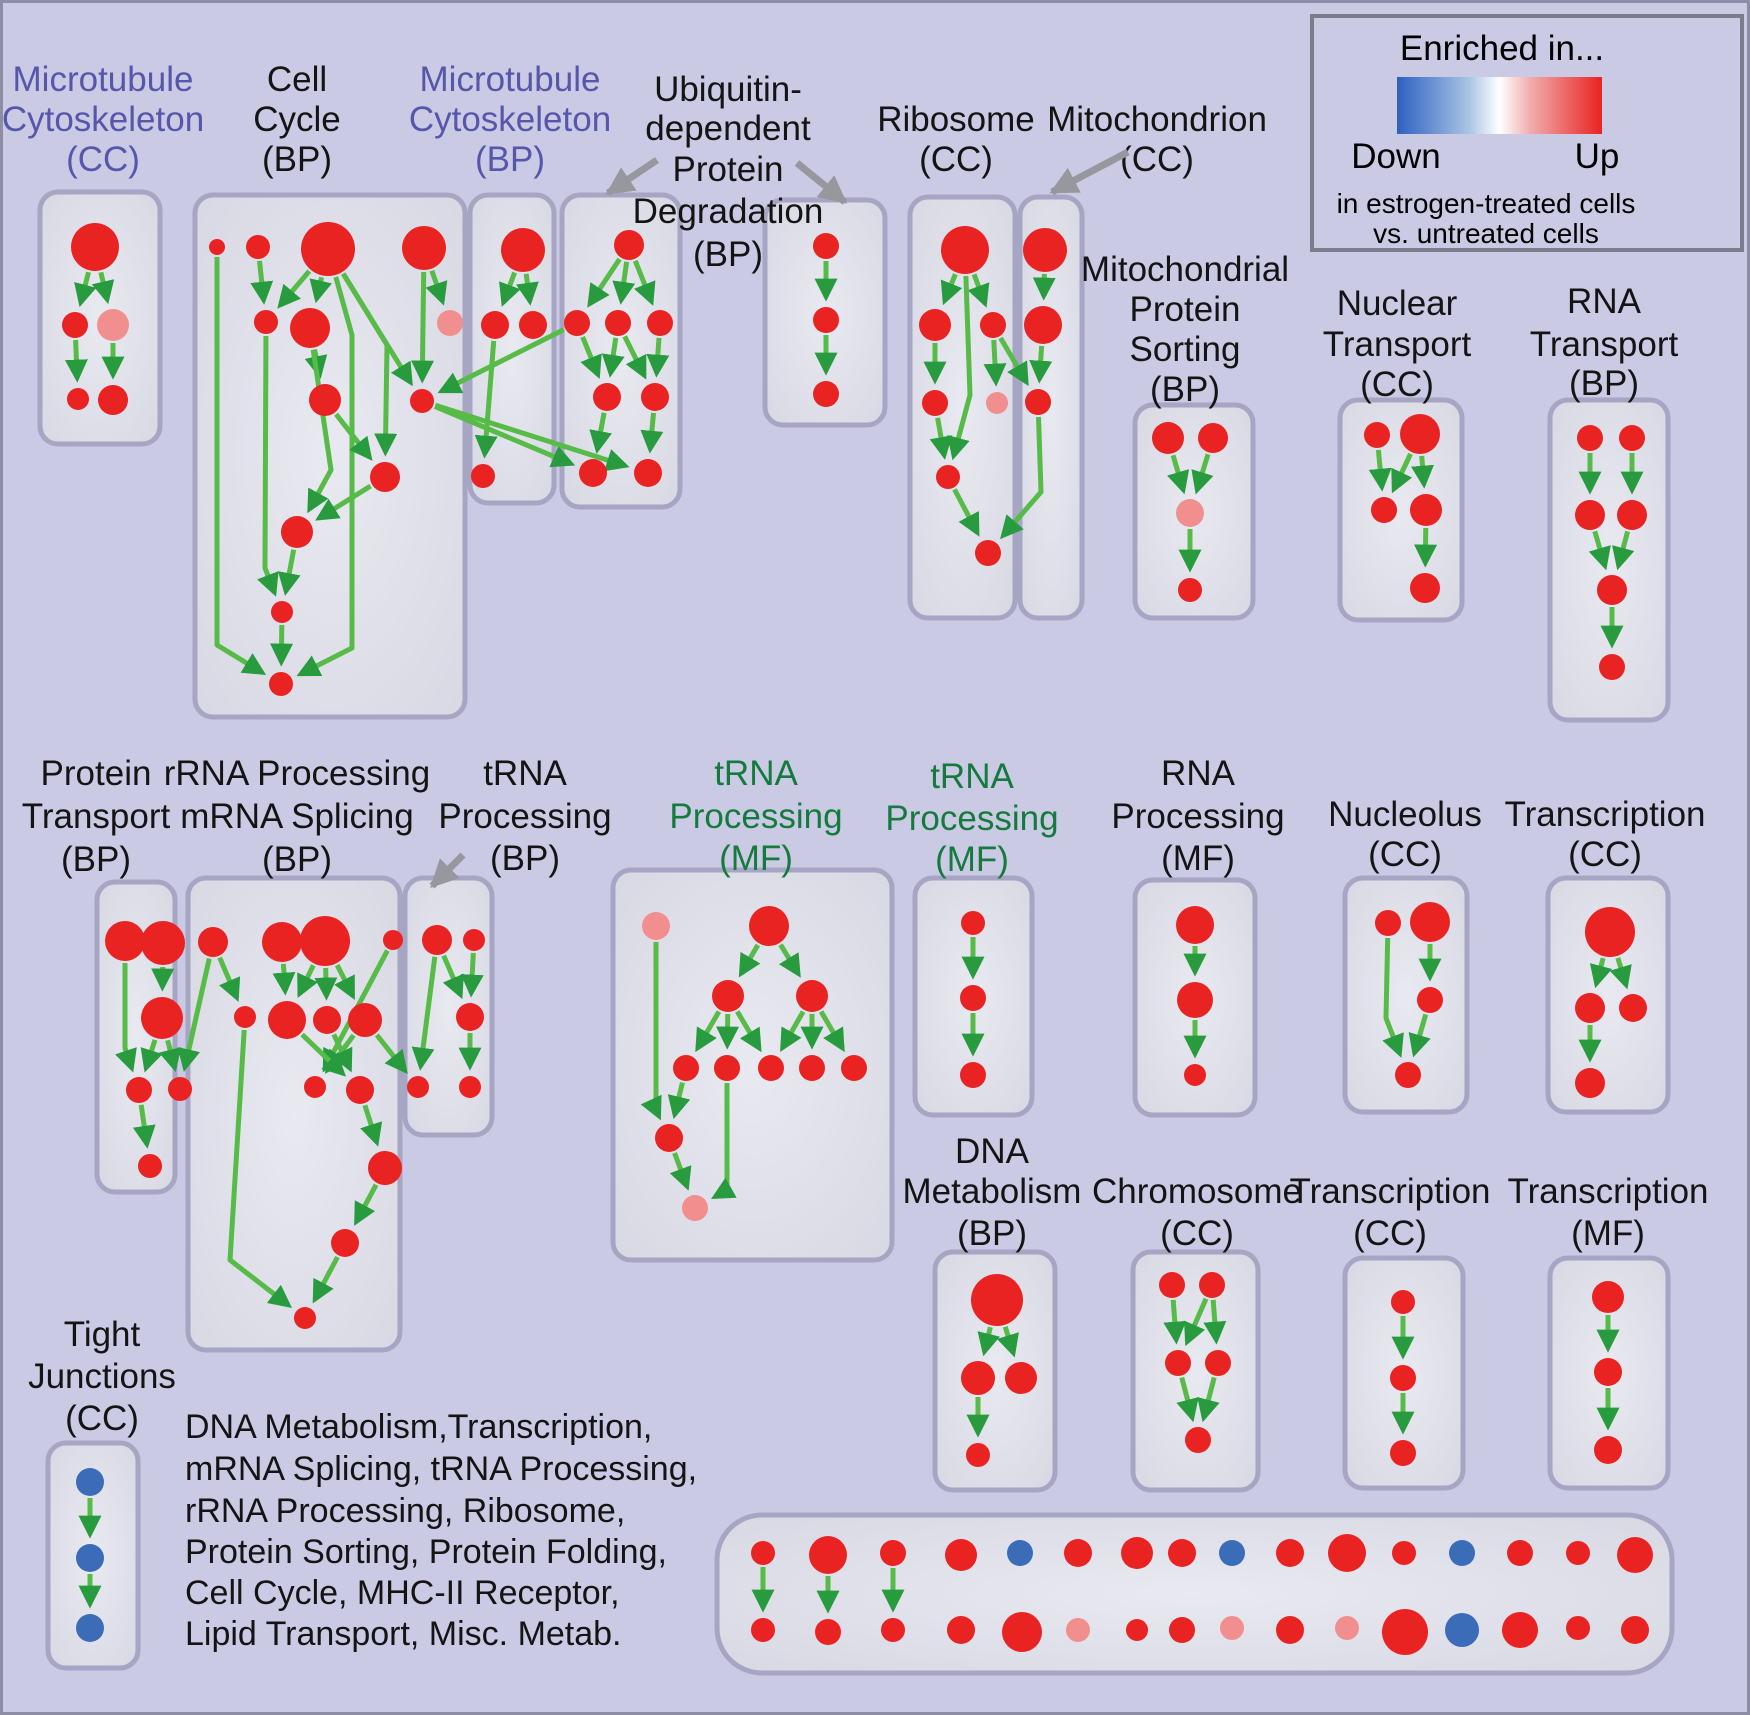 Image resolution: width=1750 pixels, height=1715 pixels. Describe the element at coordinates (1405, 814) in the screenshot. I see `group-label-nucleolus-cc: Nucleolus` at that location.